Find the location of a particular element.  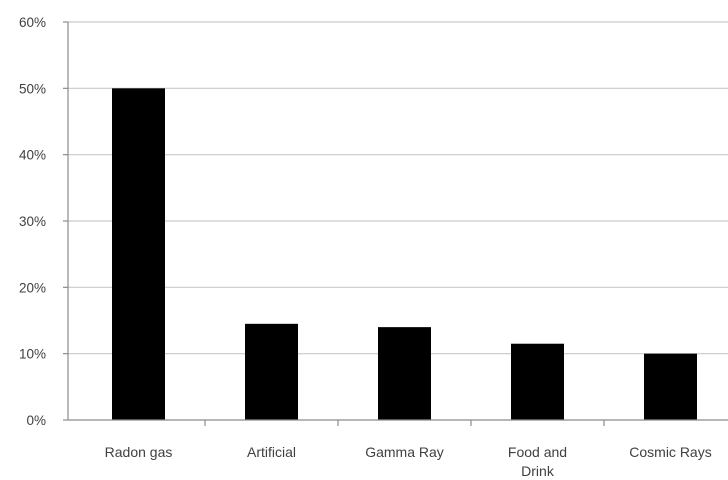

x-tick-label-line: Cosmic Rays is located at coordinates (670, 452).